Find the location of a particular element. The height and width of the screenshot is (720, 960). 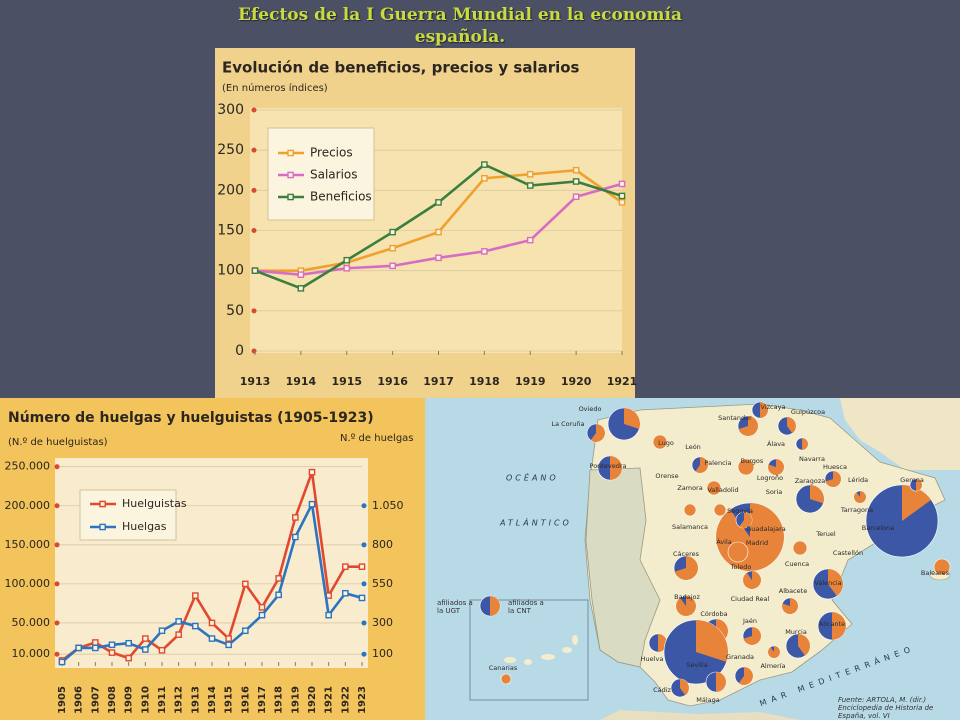

place-label: Cáceres is located at coordinates (686, 554).